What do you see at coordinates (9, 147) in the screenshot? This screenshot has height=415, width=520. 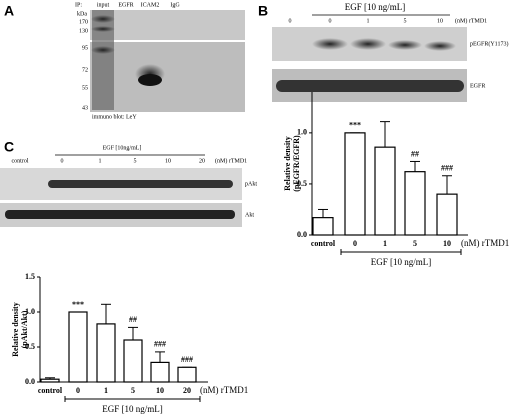 I see `panel-label: C` at bounding box center [9, 147].